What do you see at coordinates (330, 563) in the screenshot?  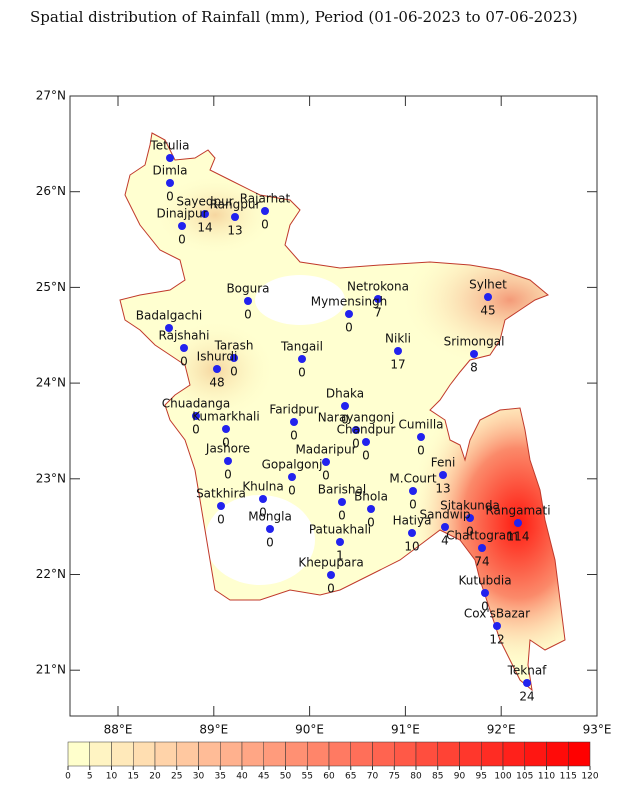 I see `station-name: Khepupara` at bounding box center [330, 563].